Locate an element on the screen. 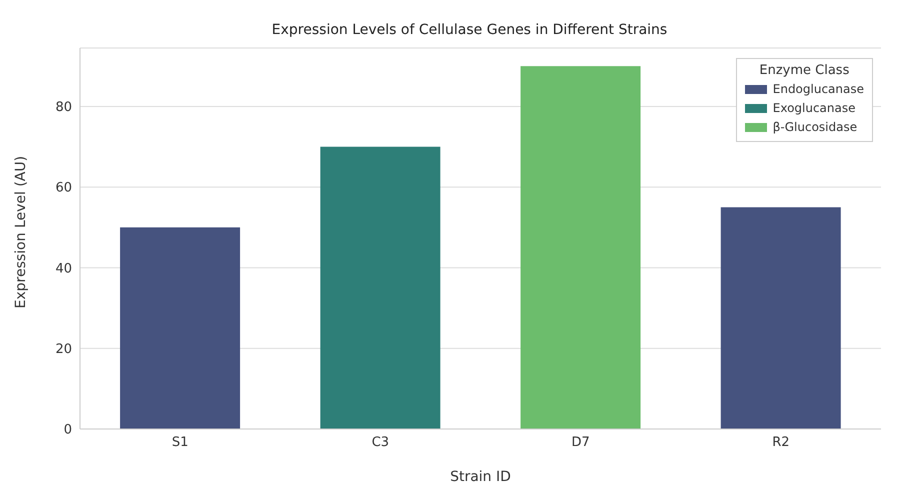 The image size is (899, 499). y-tick-label: 40 is located at coordinates (63, 268).